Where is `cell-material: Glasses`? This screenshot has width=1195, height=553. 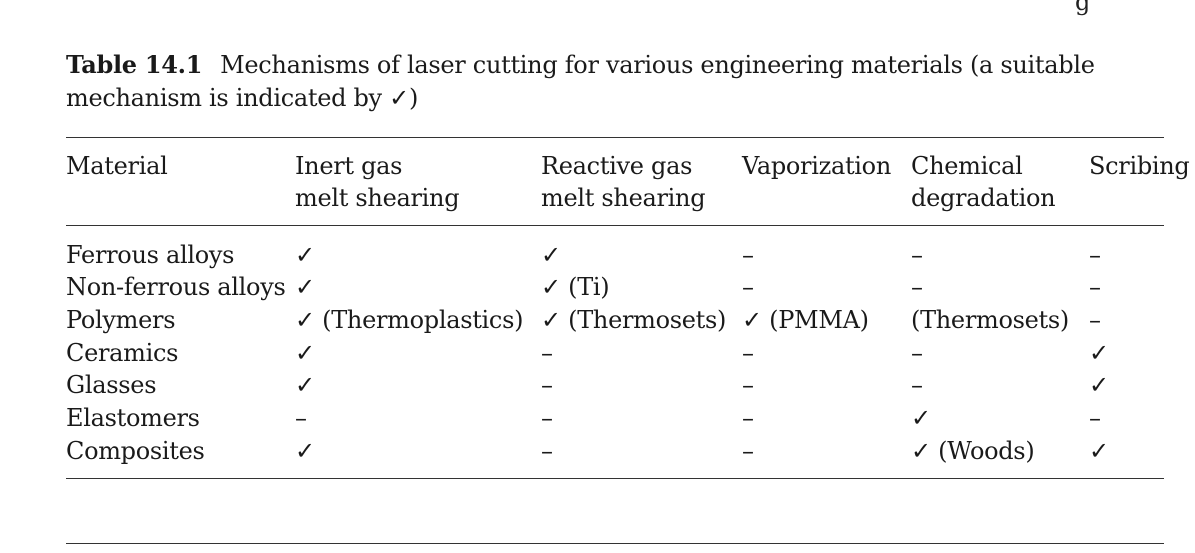
cell-material: Glasses is located at coordinates (111, 385).